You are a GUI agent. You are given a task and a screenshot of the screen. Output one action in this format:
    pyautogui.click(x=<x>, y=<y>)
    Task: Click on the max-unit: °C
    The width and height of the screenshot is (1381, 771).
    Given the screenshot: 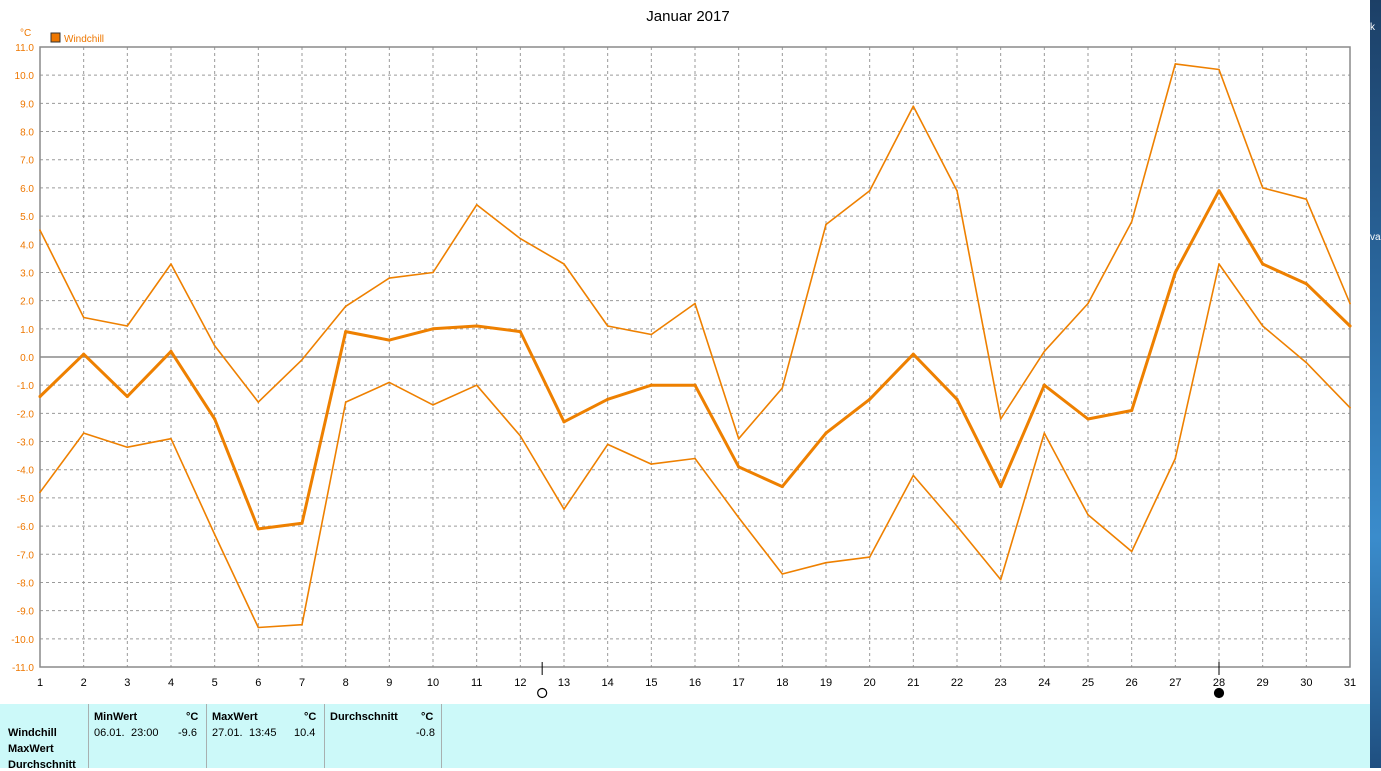 What is the action you would take?
    pyautogui.click(x=310, y=717)
    